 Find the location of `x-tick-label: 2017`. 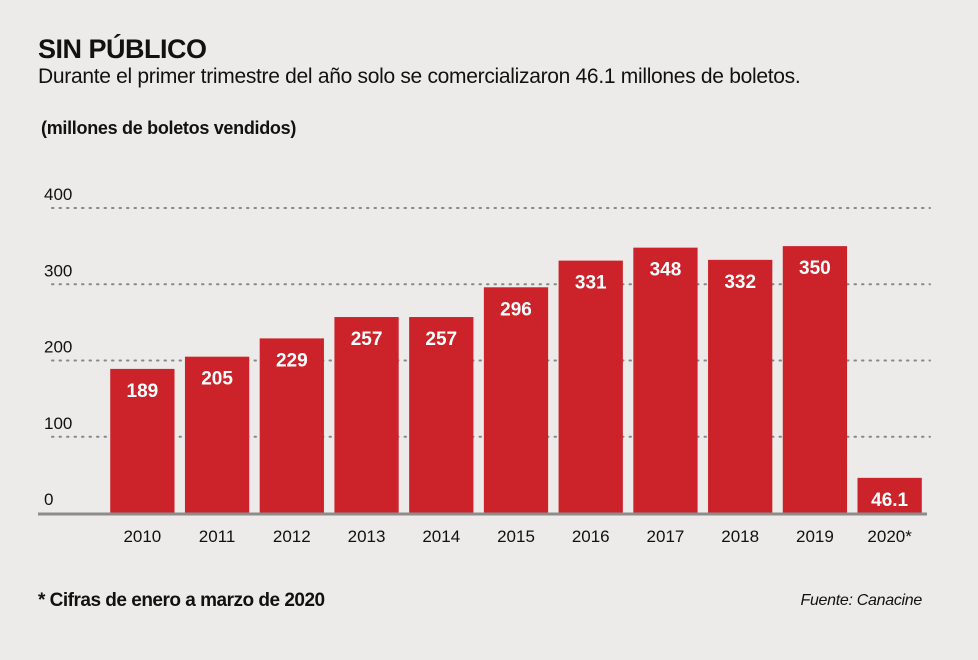

x-tick-label: 2017 is located at coordinates (666, 536).